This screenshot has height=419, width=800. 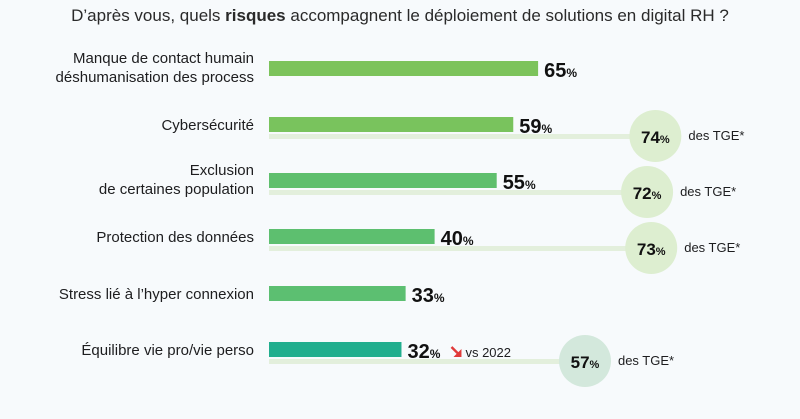 What do you see at coordinates (167, 350) in the screenshot?
I see `category-label: Équilibre vie pro/vie perso` at bounding box center [167, 350].